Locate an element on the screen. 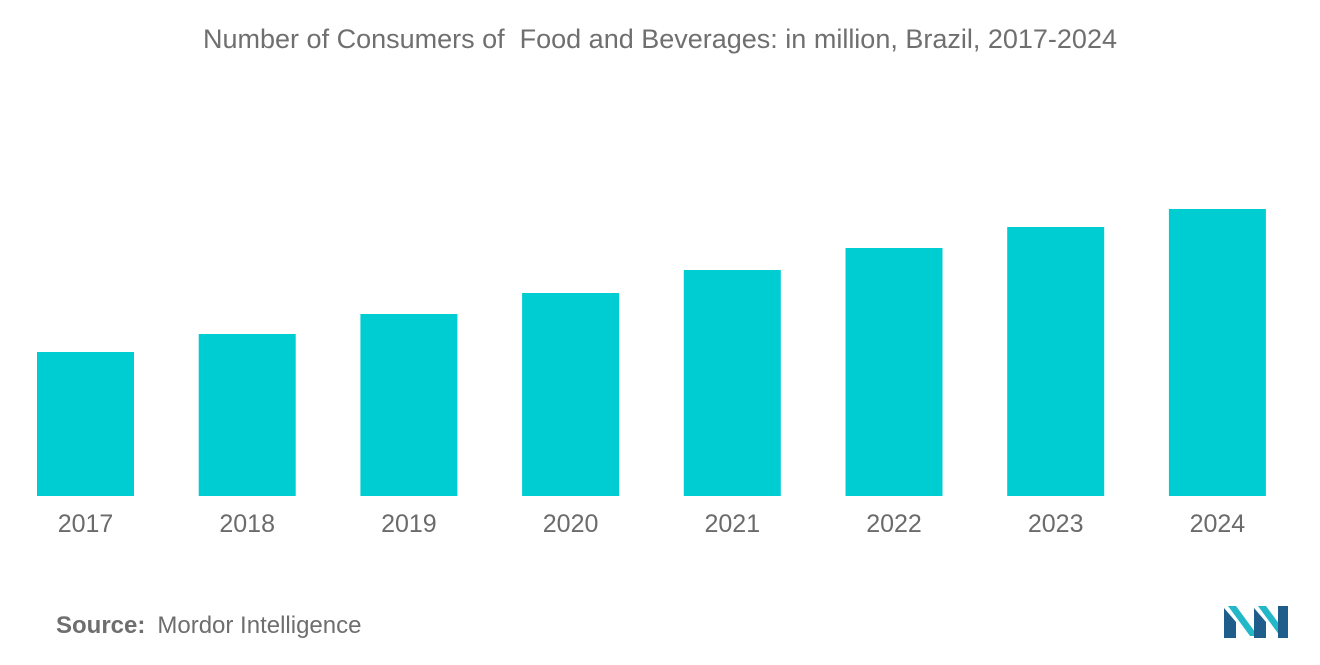  x-tick-label-2017: 2017 is located at coordinates (86, 524).